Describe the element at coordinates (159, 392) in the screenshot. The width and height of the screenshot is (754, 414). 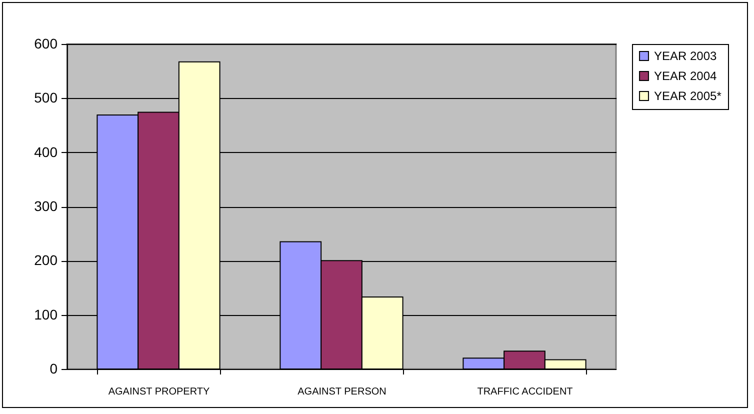
I see `x-tick-label: AGAINST PROPERTY` at that location.